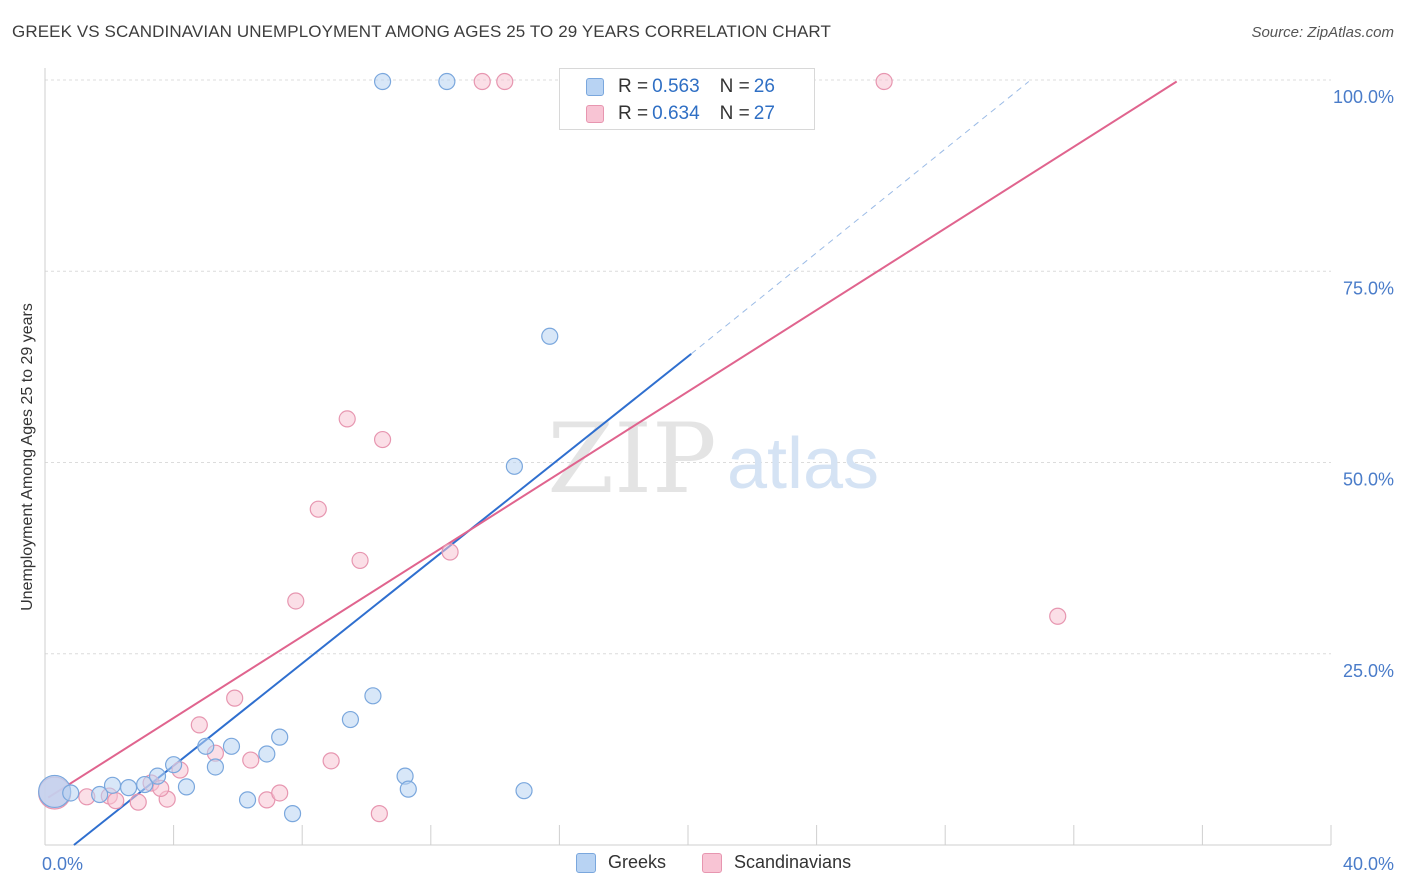 This screenshot has height=892, width=1406. What do you see at coordinates (1368, 288) in the screenshot?
I see `y-tick-label: 75.0%` at bounding box center [1368, 288].